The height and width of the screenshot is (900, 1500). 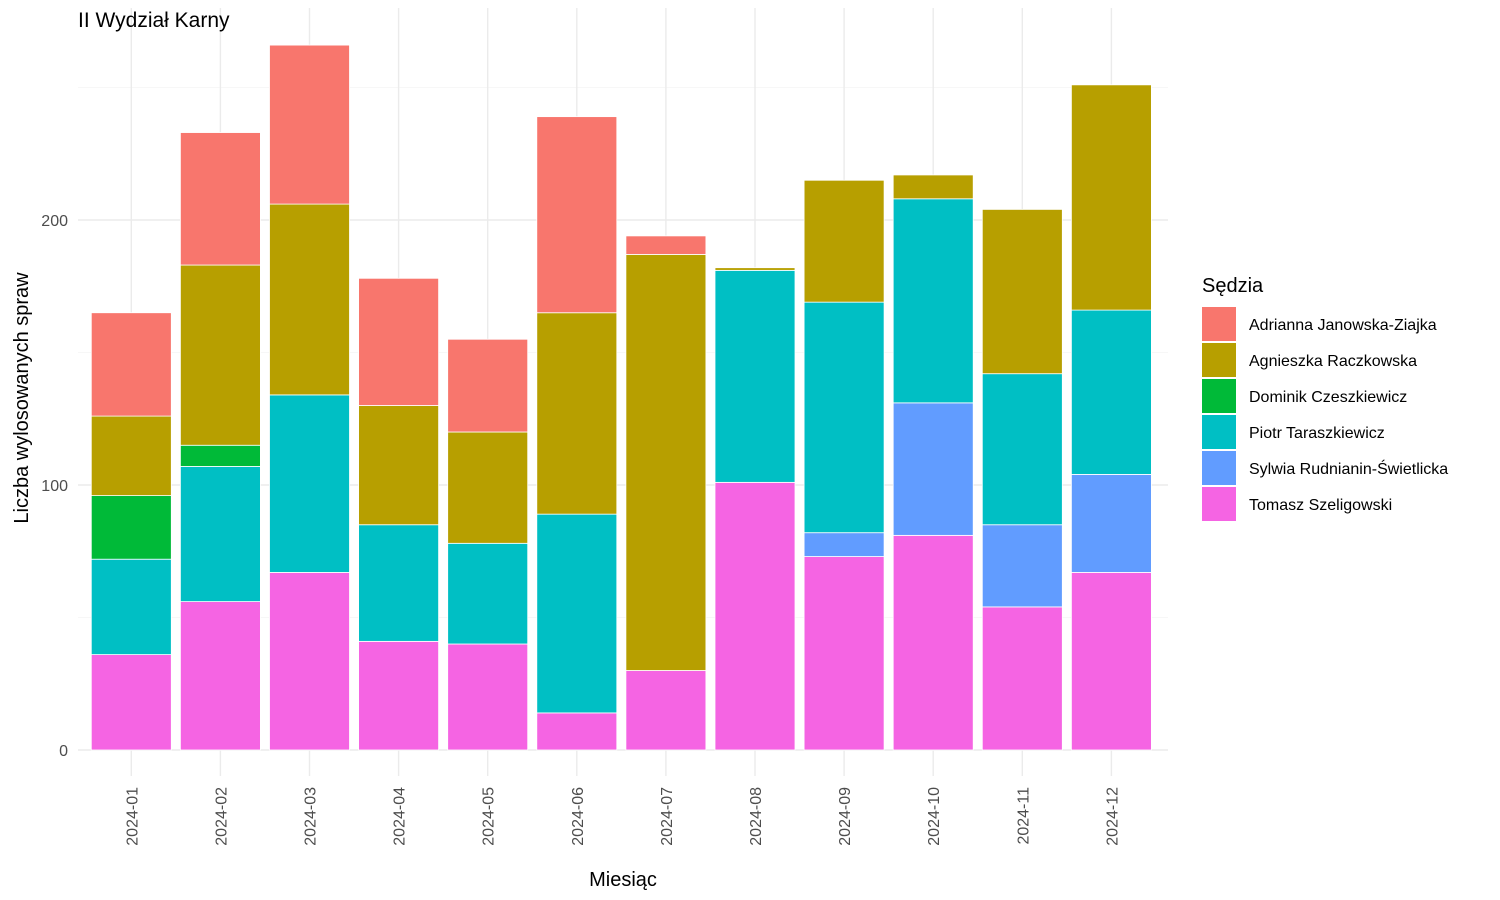 What do you see at coordinates (54, 221) in the screenshot?
I see `y-tick-label: 200` at bounding box center [54, 221].